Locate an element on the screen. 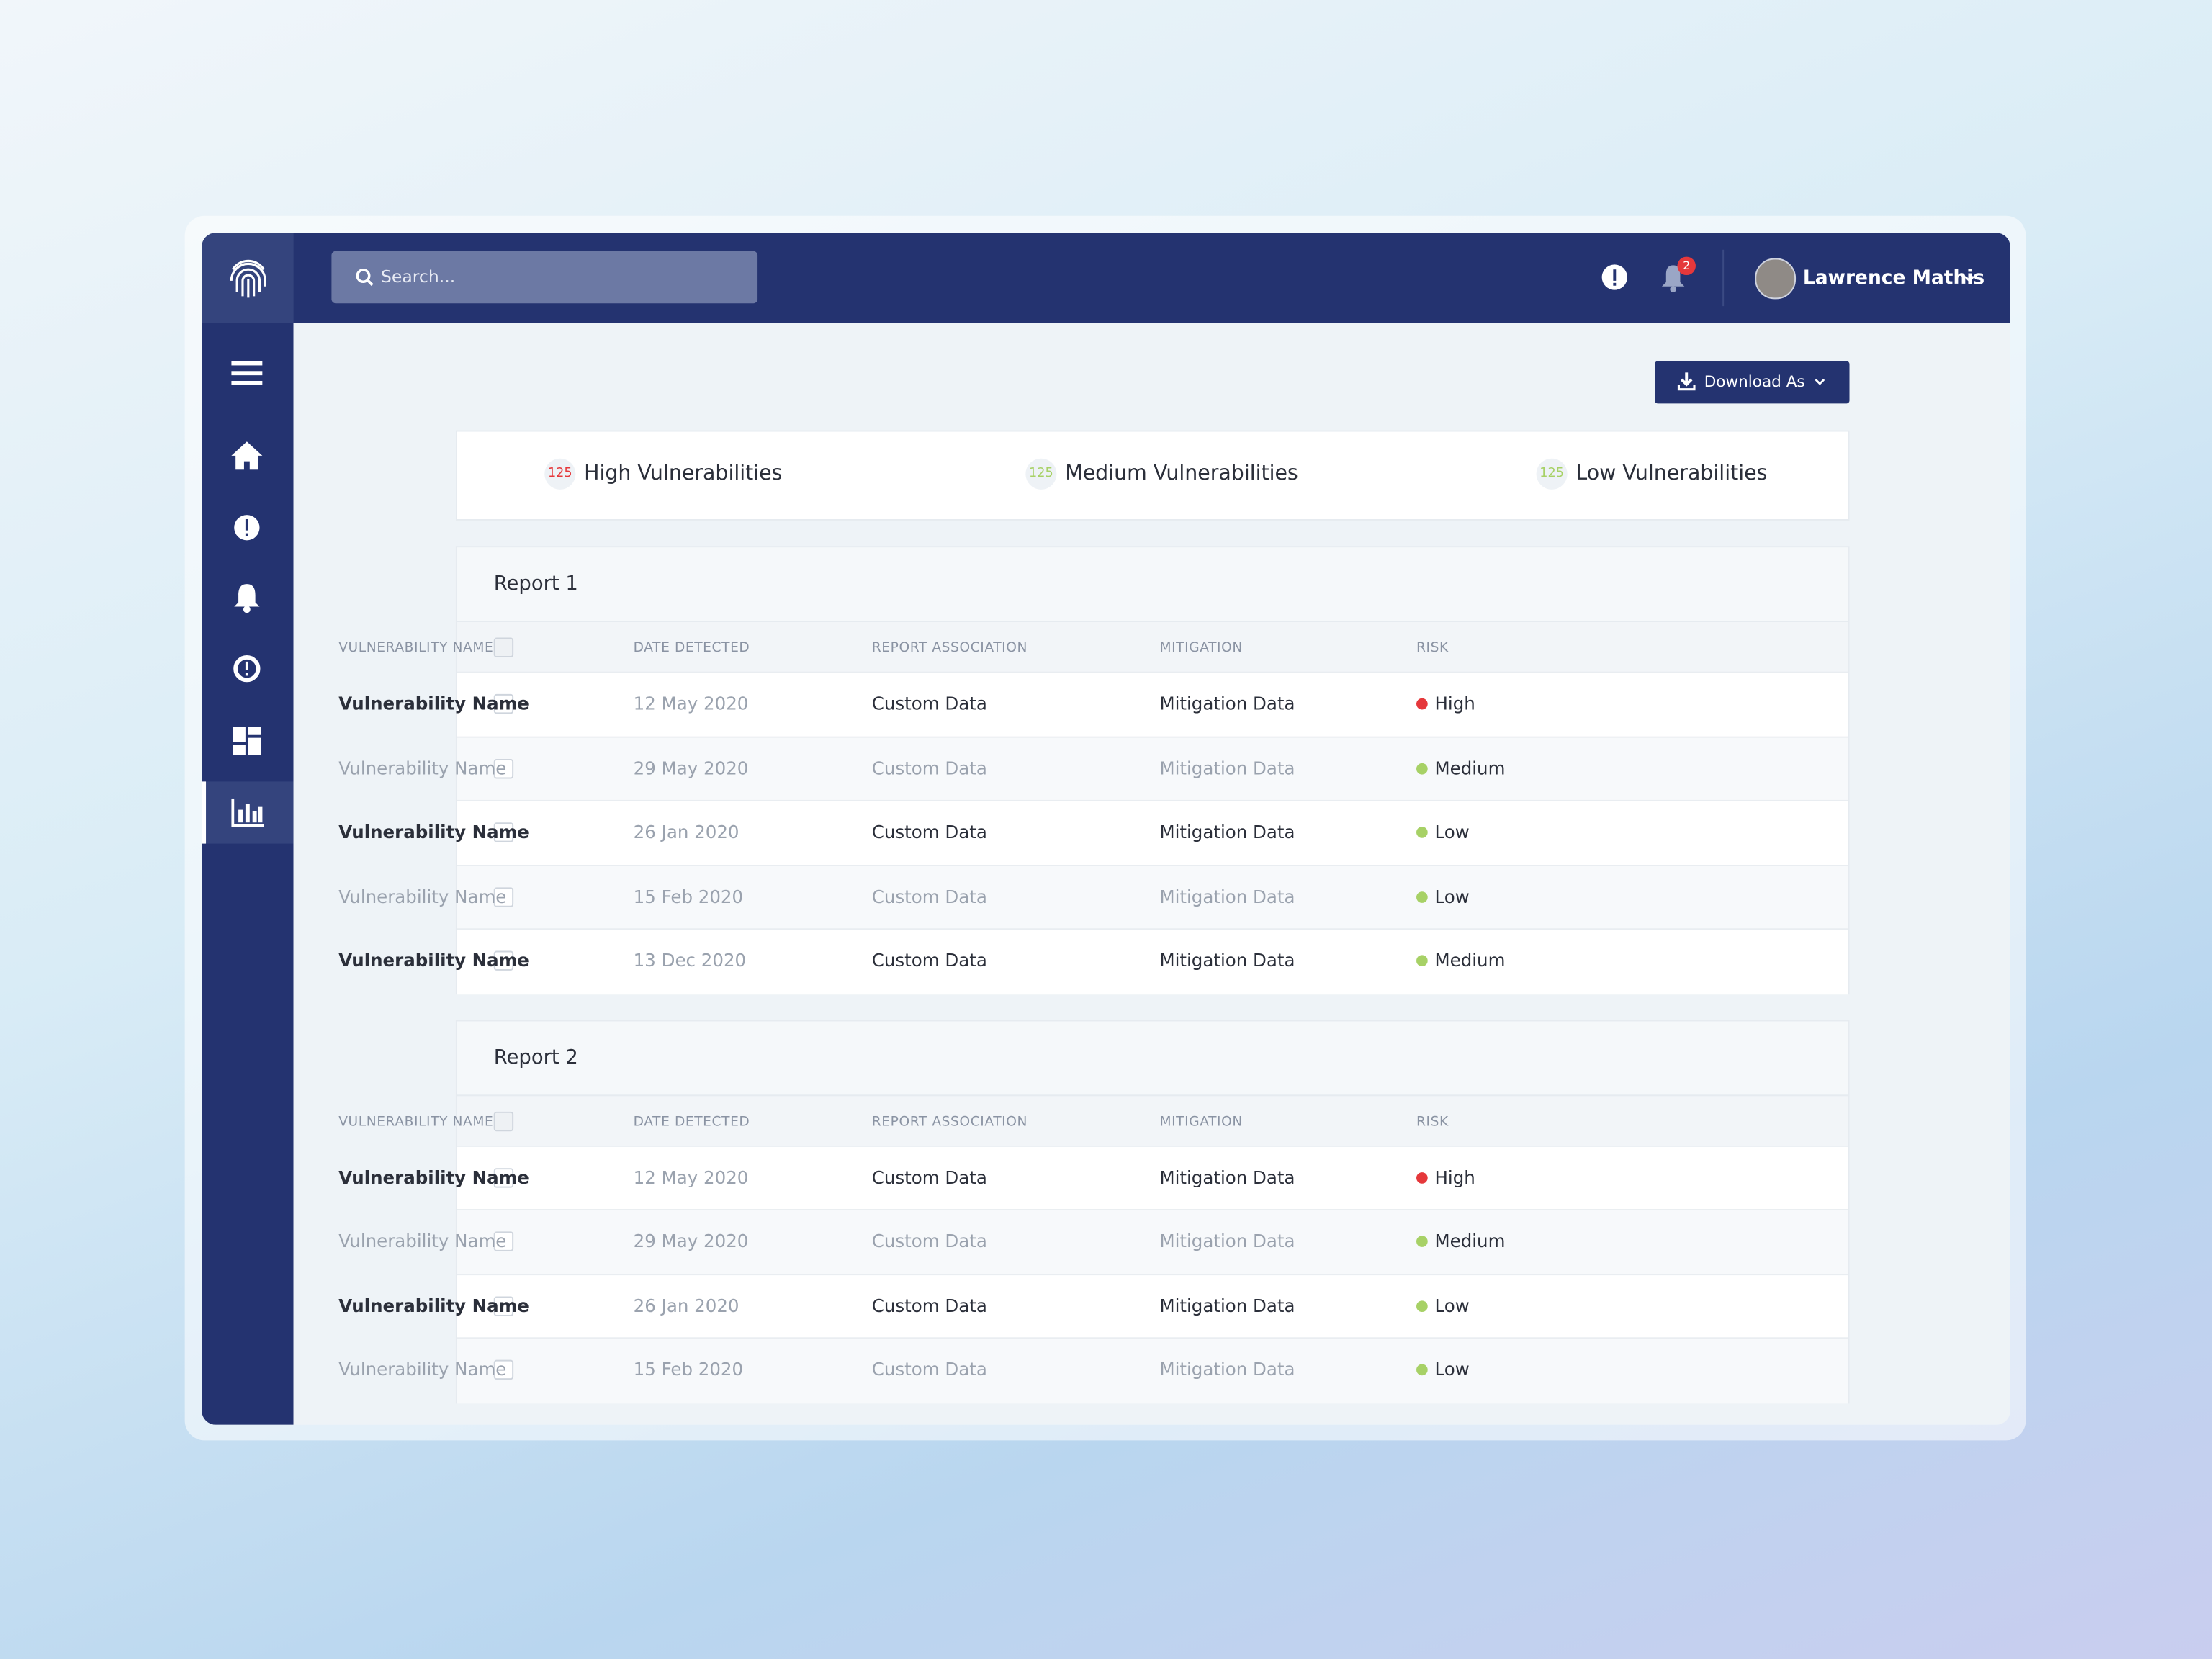 The image size is (2212, 1659). user-name: Lawrence Mathis is located at coordinates (1894, 277).